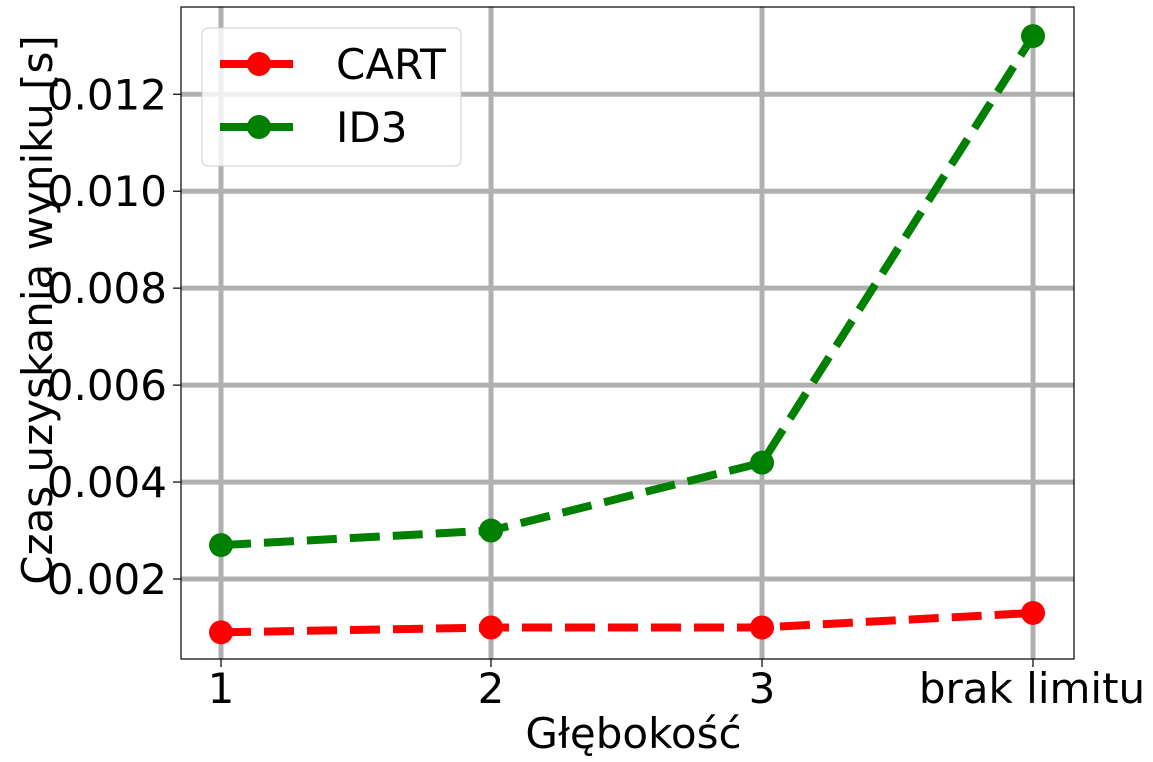  Describe the element at coordinates (107, 482) in the screenshot. I see `y-tick-label: 0.004` at that location.